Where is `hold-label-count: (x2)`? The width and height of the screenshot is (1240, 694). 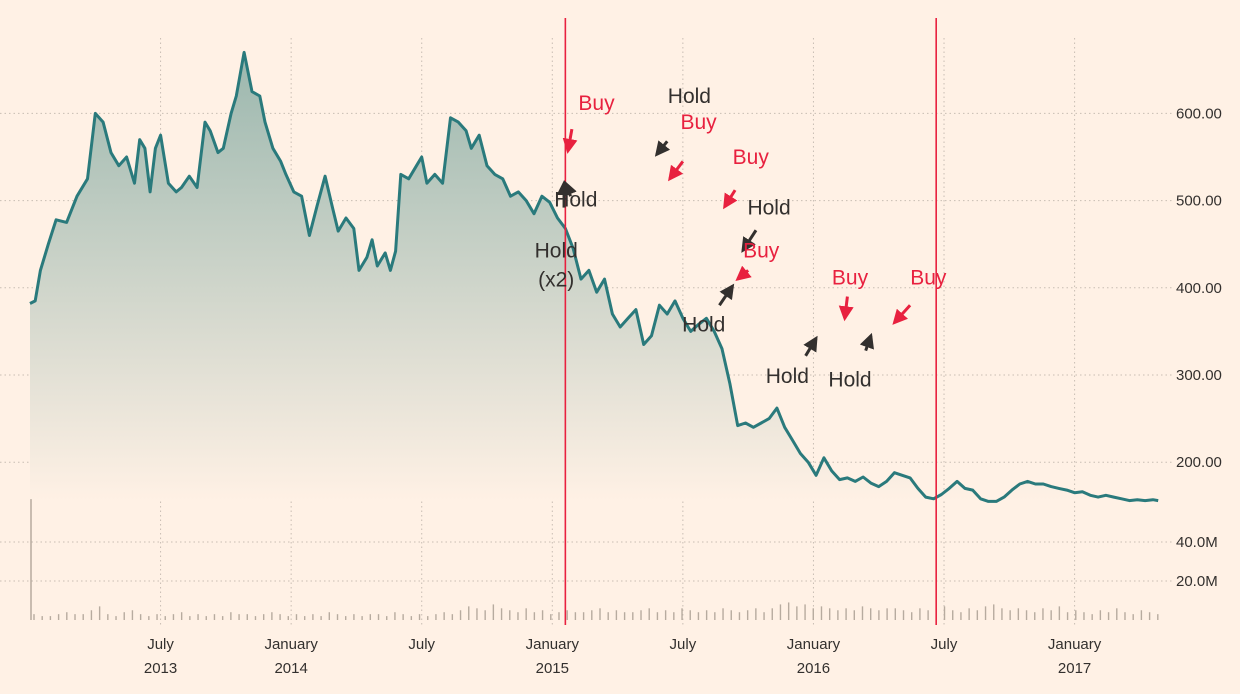 hold-label-count: (x2) is located at coordinates (556, 279).